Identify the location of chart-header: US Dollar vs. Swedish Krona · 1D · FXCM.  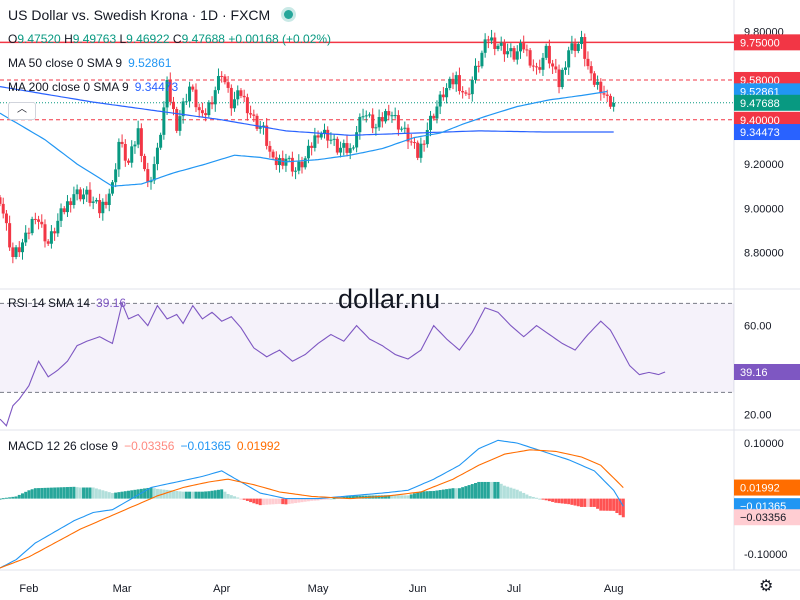
(151, 15).